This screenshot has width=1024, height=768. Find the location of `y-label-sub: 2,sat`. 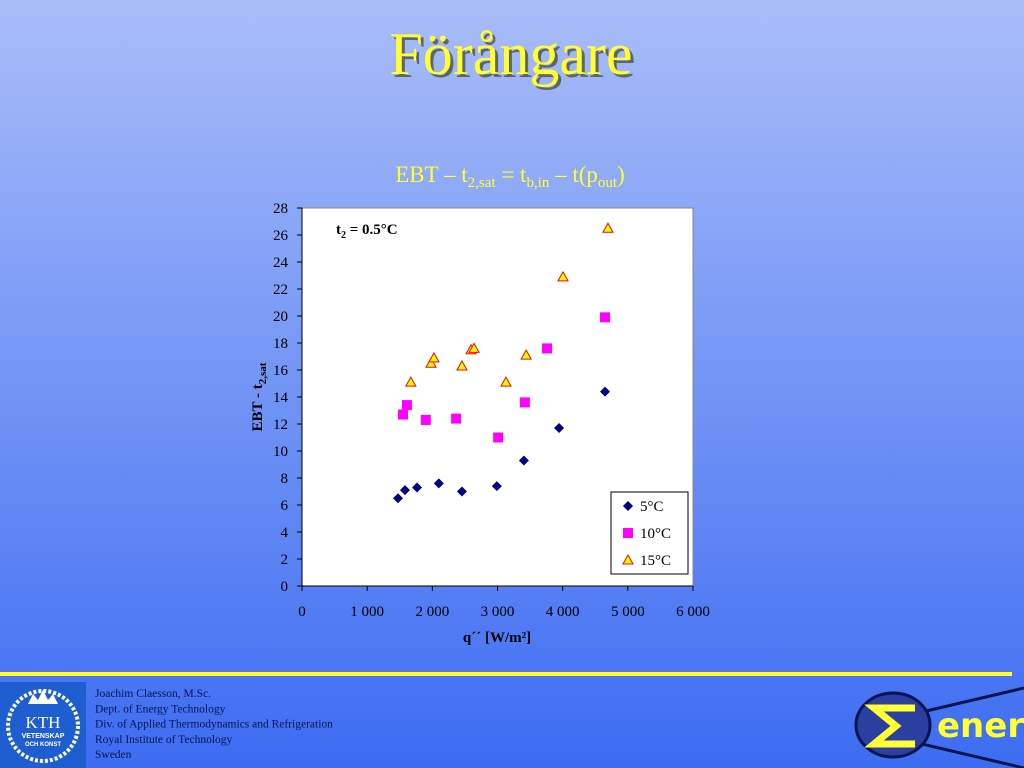

y-label-sub: 2,sat is located at coordinates (263, 373).